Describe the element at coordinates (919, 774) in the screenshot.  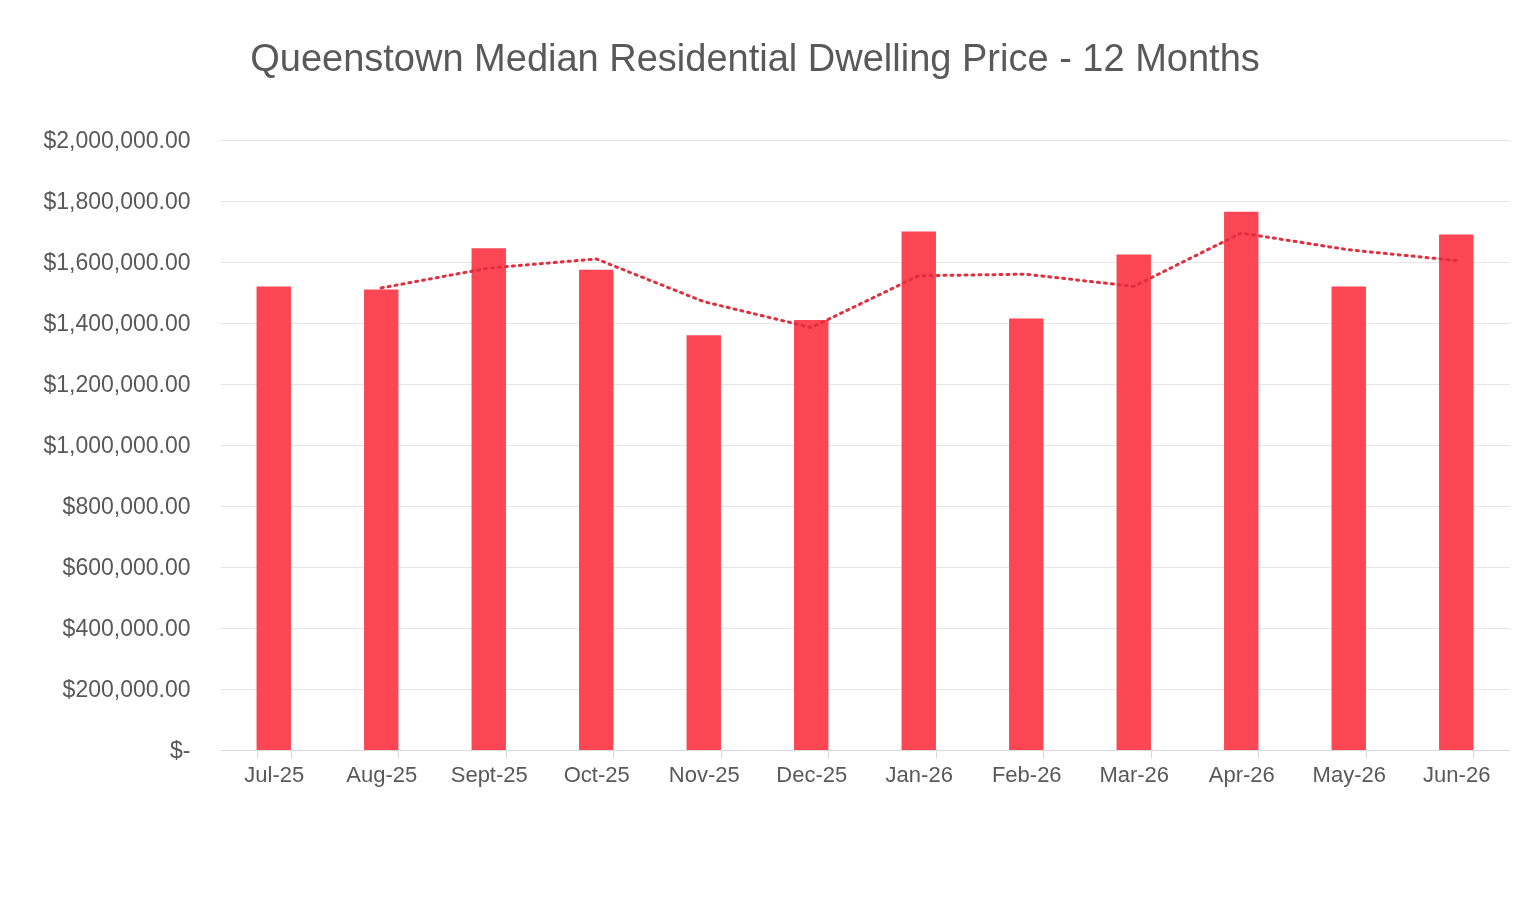
I see `x-tick-label: Jan-26` at that location.